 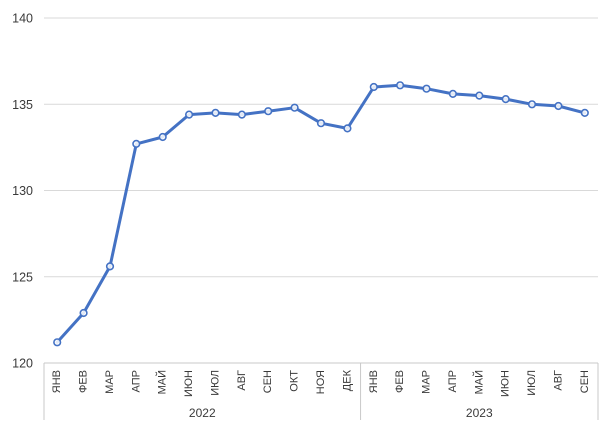 What do you see at coordinates (22, 191) in the screenshot?
I see `y-tick-label: 130` at bounding box center [22, 191].